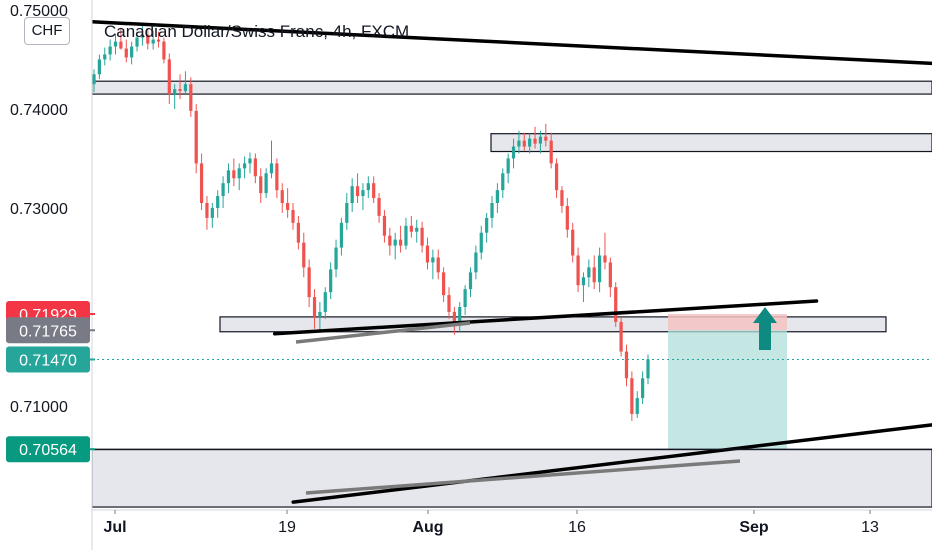 The height and width of the screenshot is (555, 932). Describe the element at coordinates (765, 335) in the screenshot. I see `arrow-up-shaft` at that location.